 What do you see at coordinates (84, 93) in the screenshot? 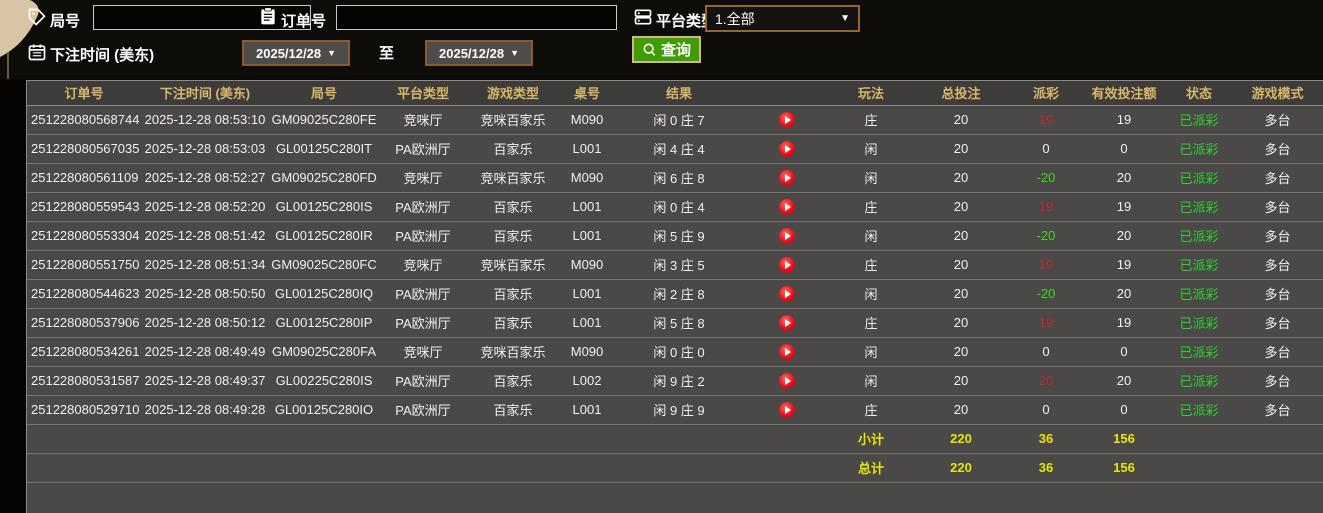
I see `col-header-order-no: 订单号` at bounding box center [84, 93].